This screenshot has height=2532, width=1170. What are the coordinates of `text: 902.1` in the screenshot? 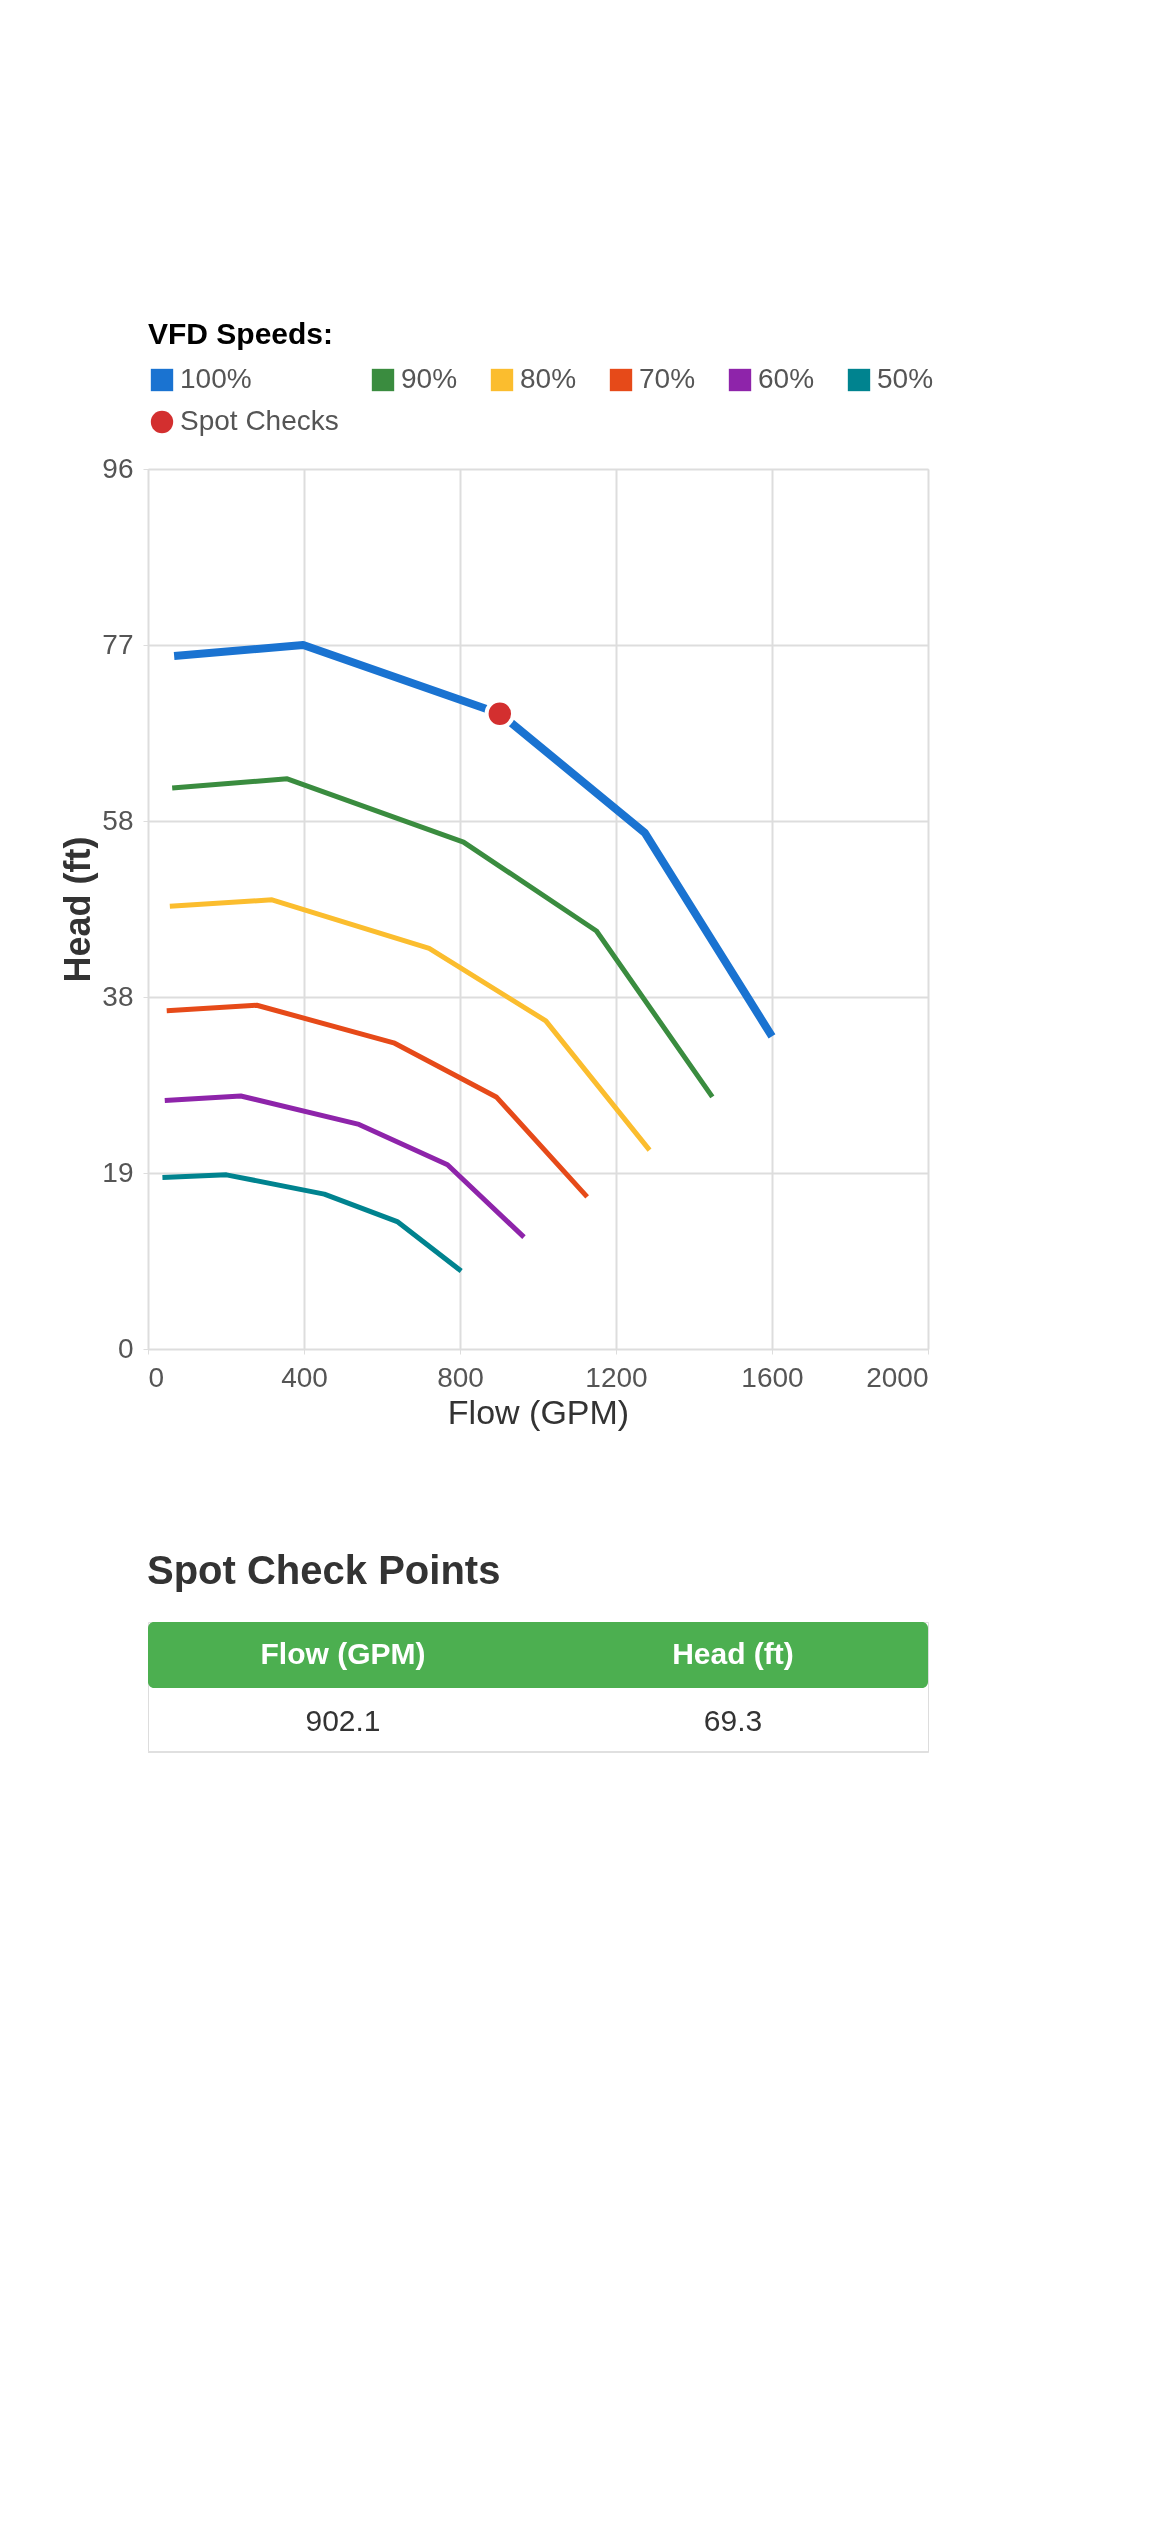 It's located at (343, 1720).